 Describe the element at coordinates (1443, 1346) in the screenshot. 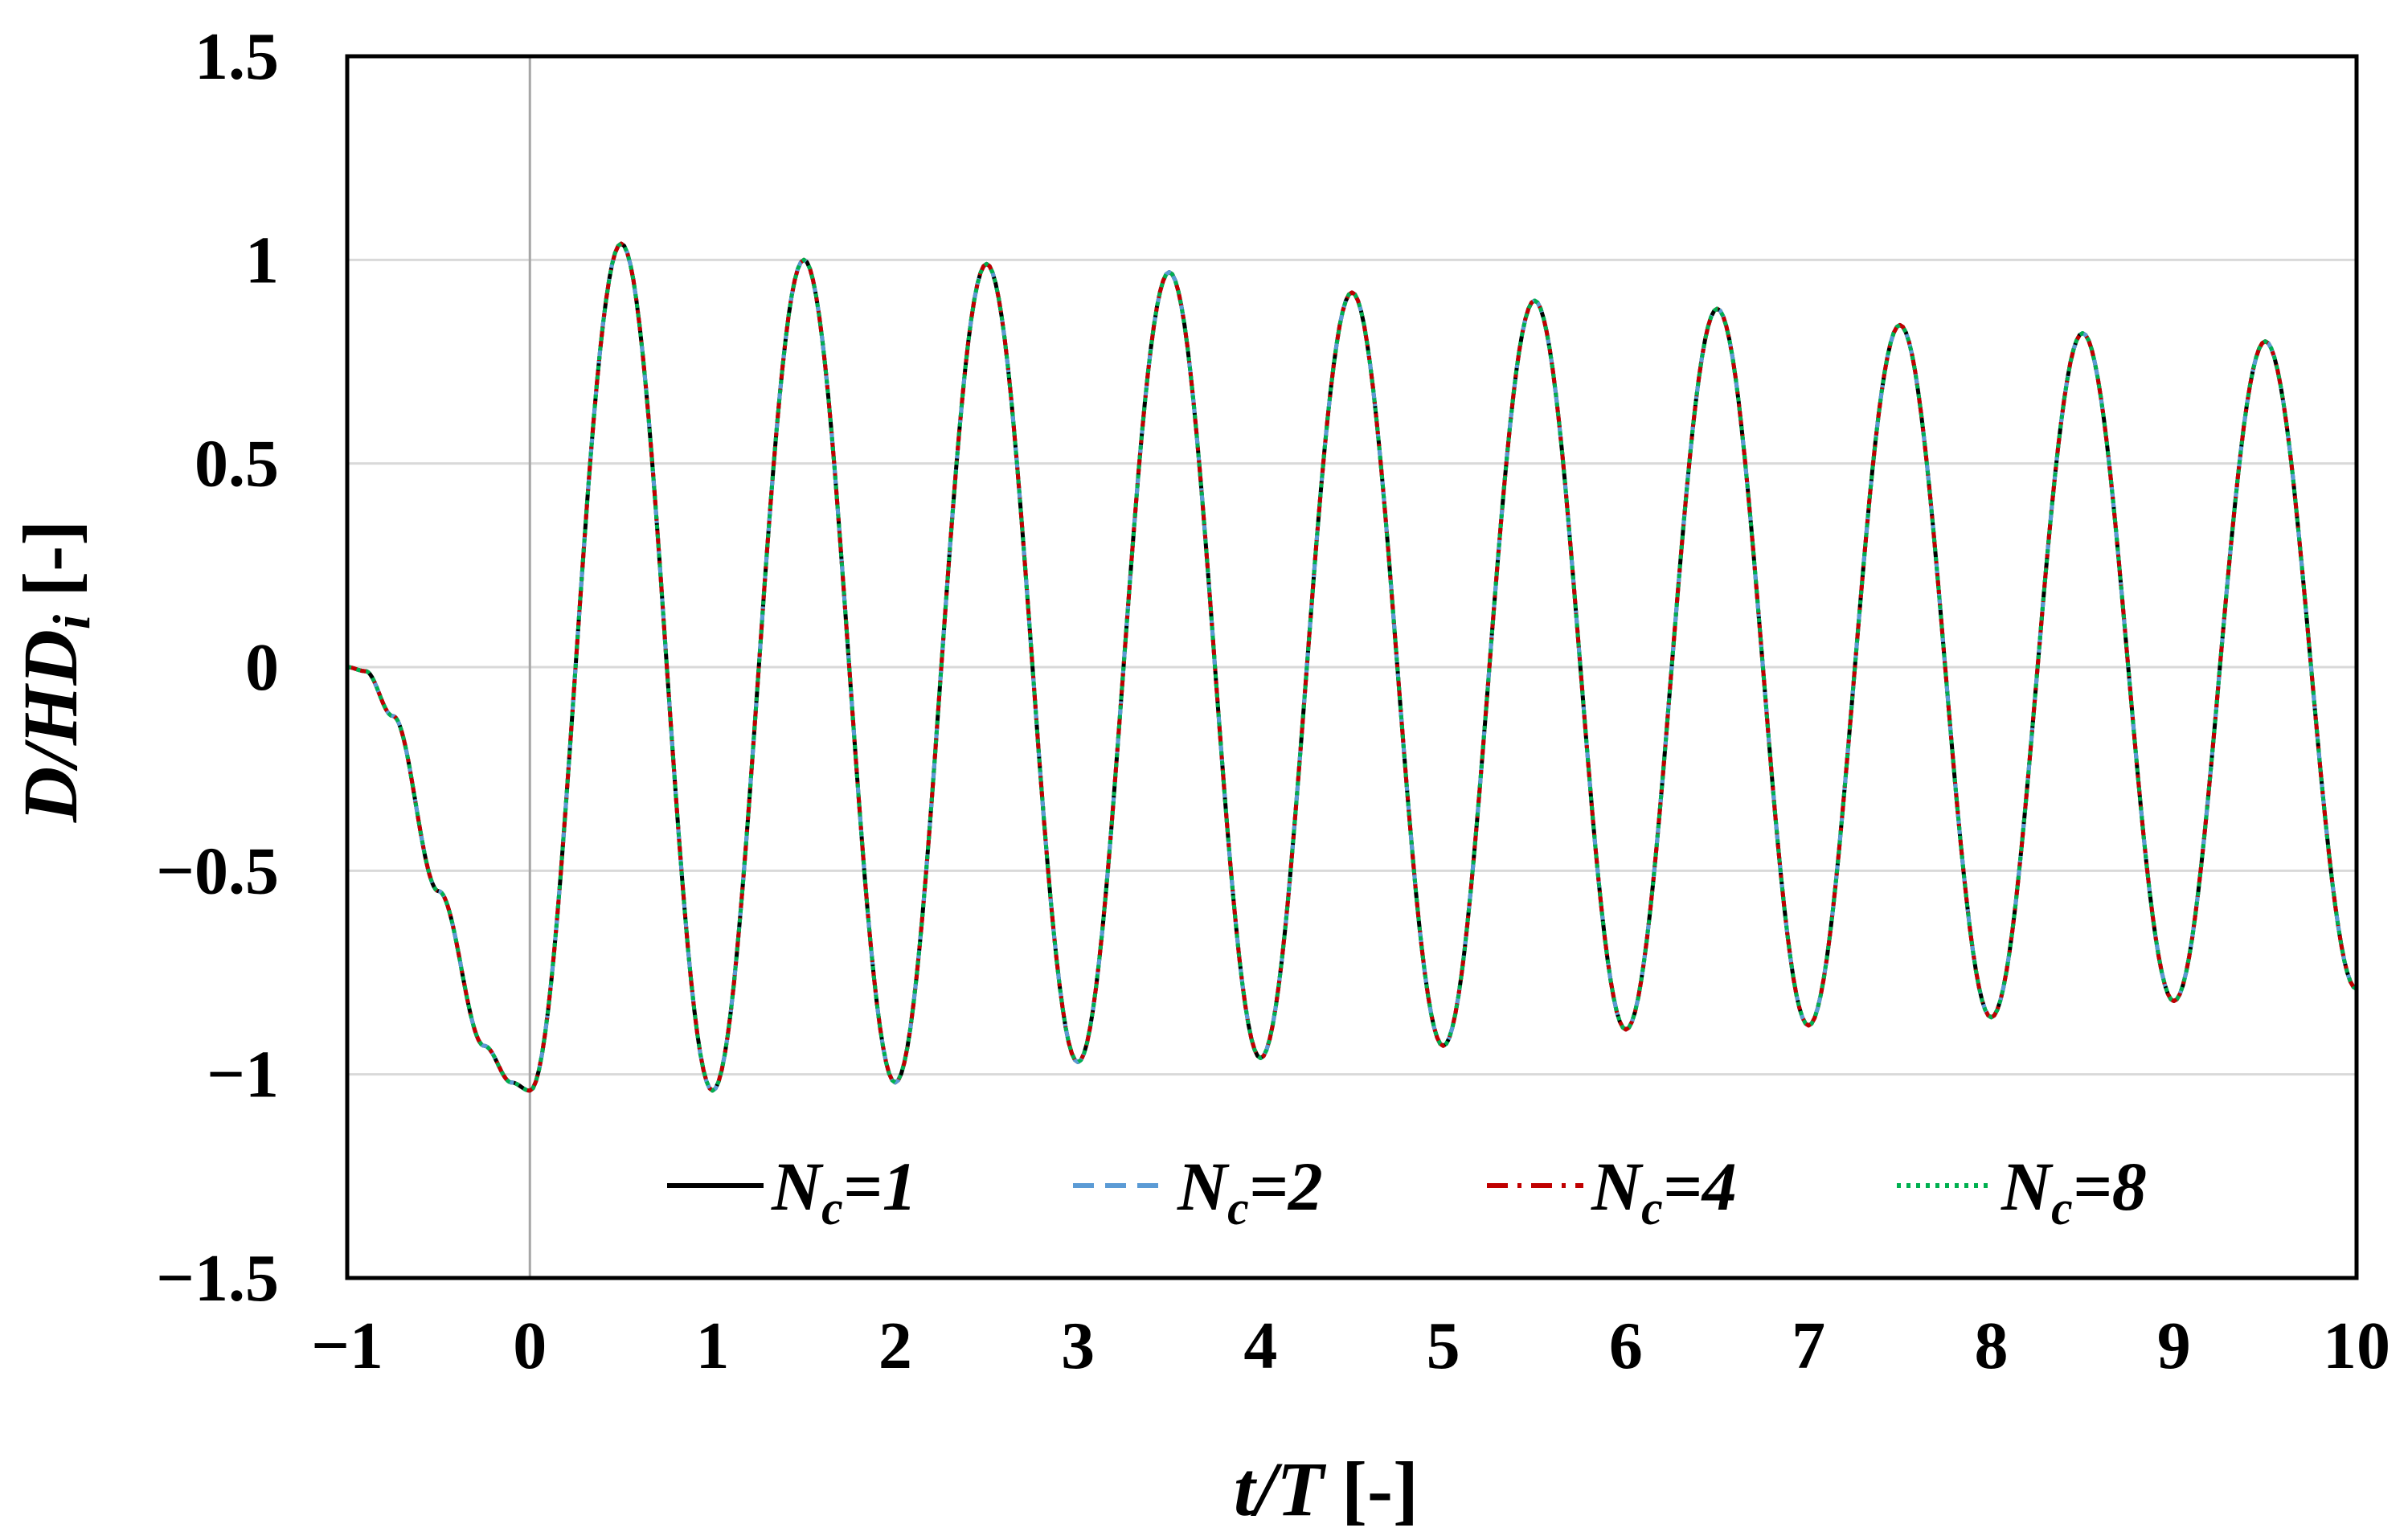

I see `x-tick-label: 5` at that location.